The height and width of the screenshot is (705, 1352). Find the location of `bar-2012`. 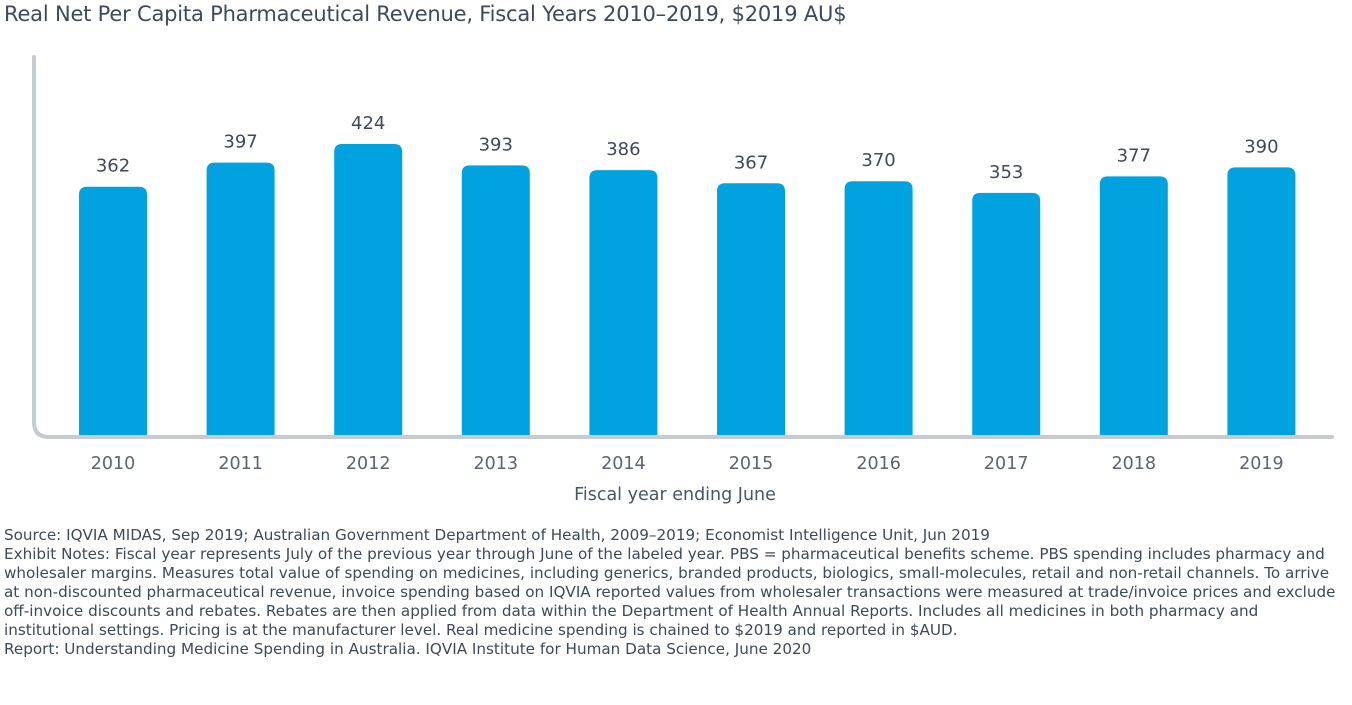

bar-2012 is located at coordinates (368, 290).